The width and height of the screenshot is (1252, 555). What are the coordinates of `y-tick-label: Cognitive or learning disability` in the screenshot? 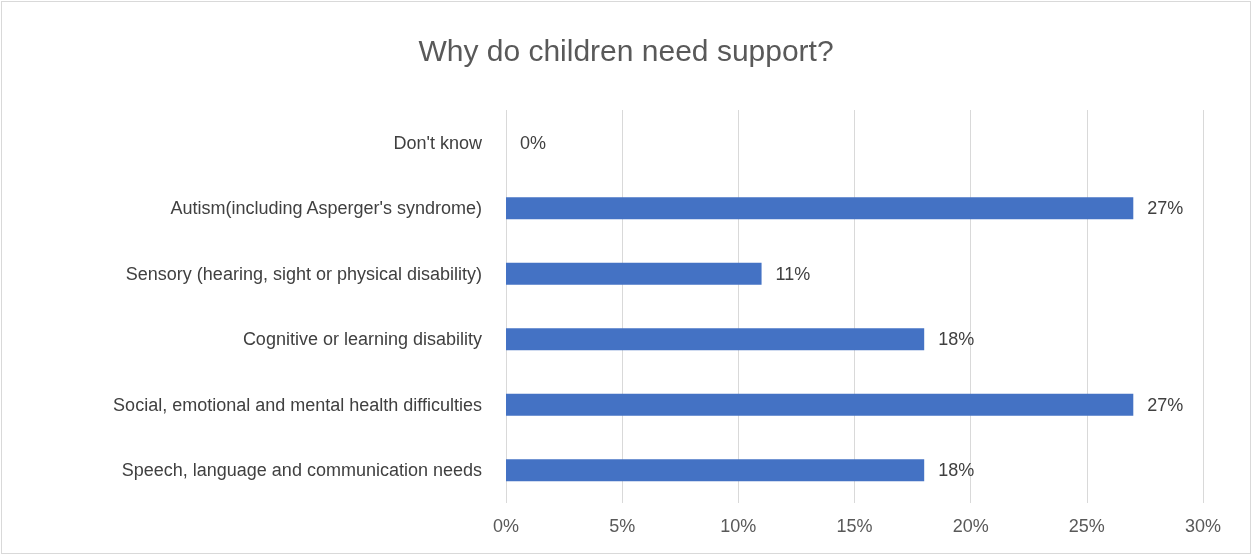 It's located at (362, 339).